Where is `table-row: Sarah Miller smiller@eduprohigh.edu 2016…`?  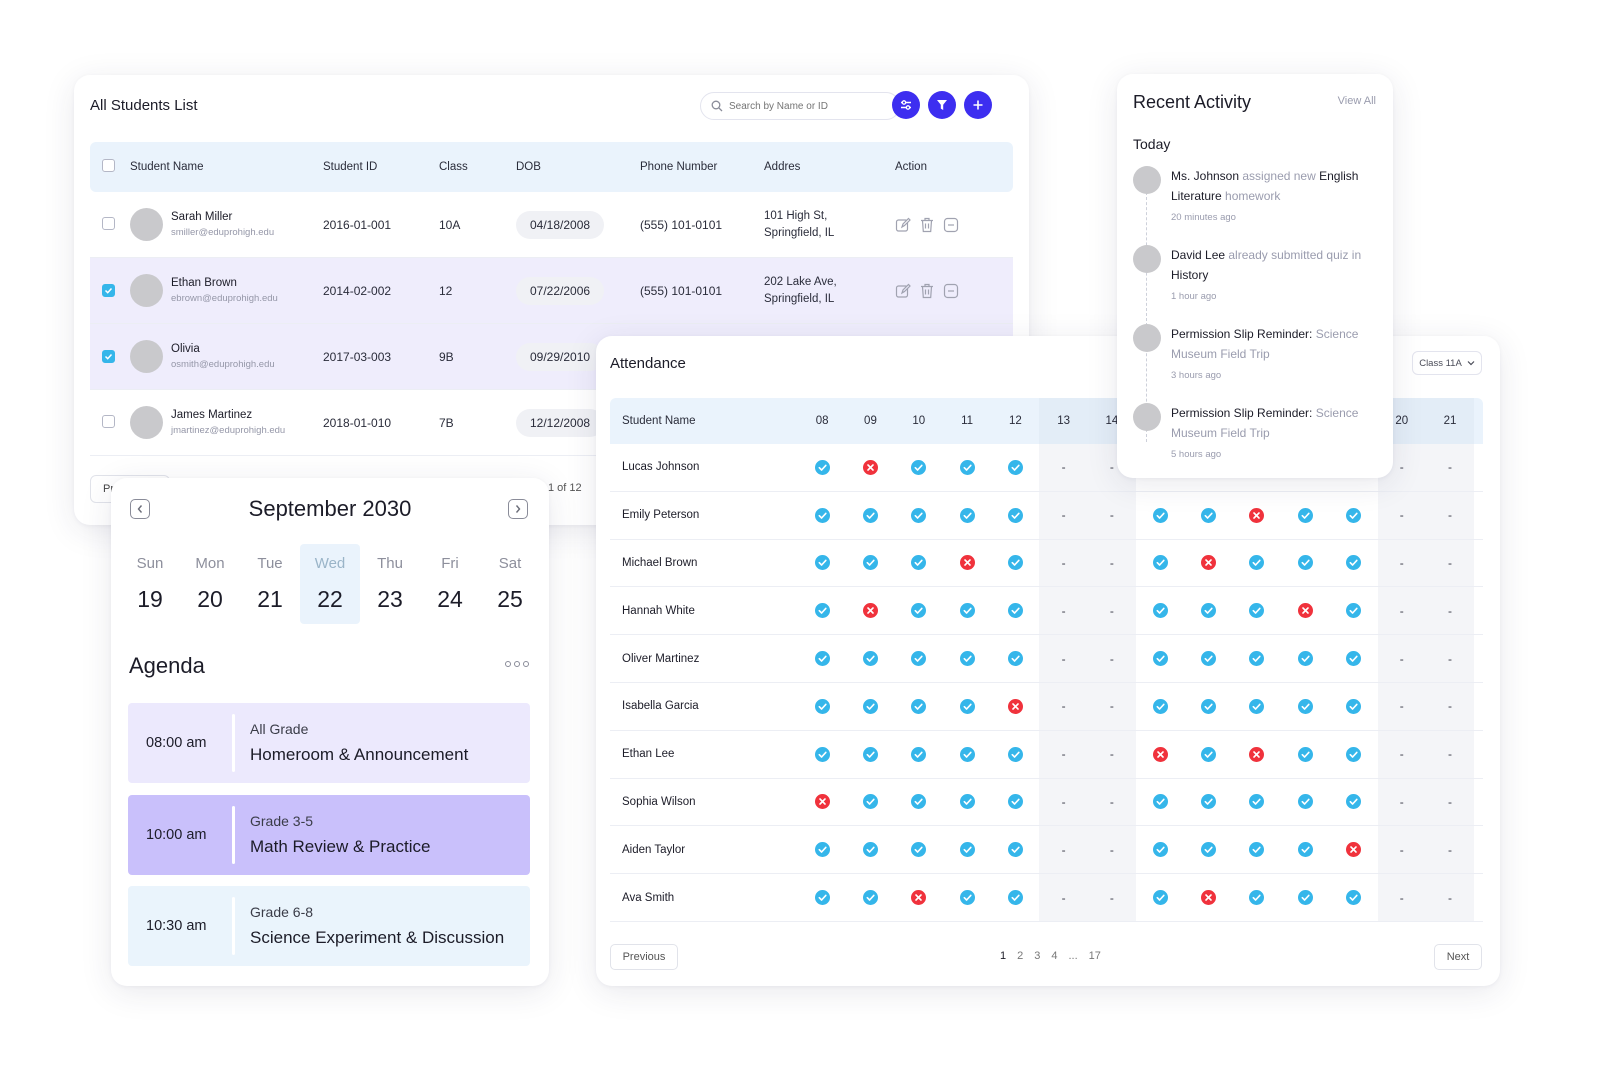
table-row: Sarah Miller smiller@eduprohigh.edu 2016… is located at coordinates (551, 225).